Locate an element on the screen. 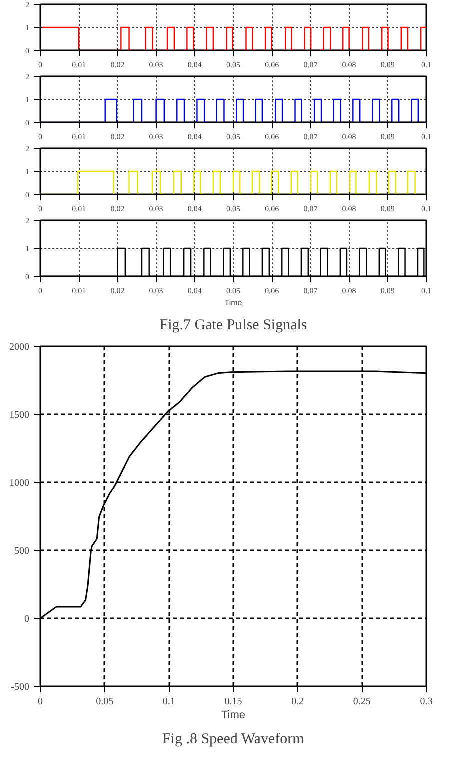 The width and height of the screenshot is (452, 778). y-tick-label: 500 is located at coordinates (22, 551).